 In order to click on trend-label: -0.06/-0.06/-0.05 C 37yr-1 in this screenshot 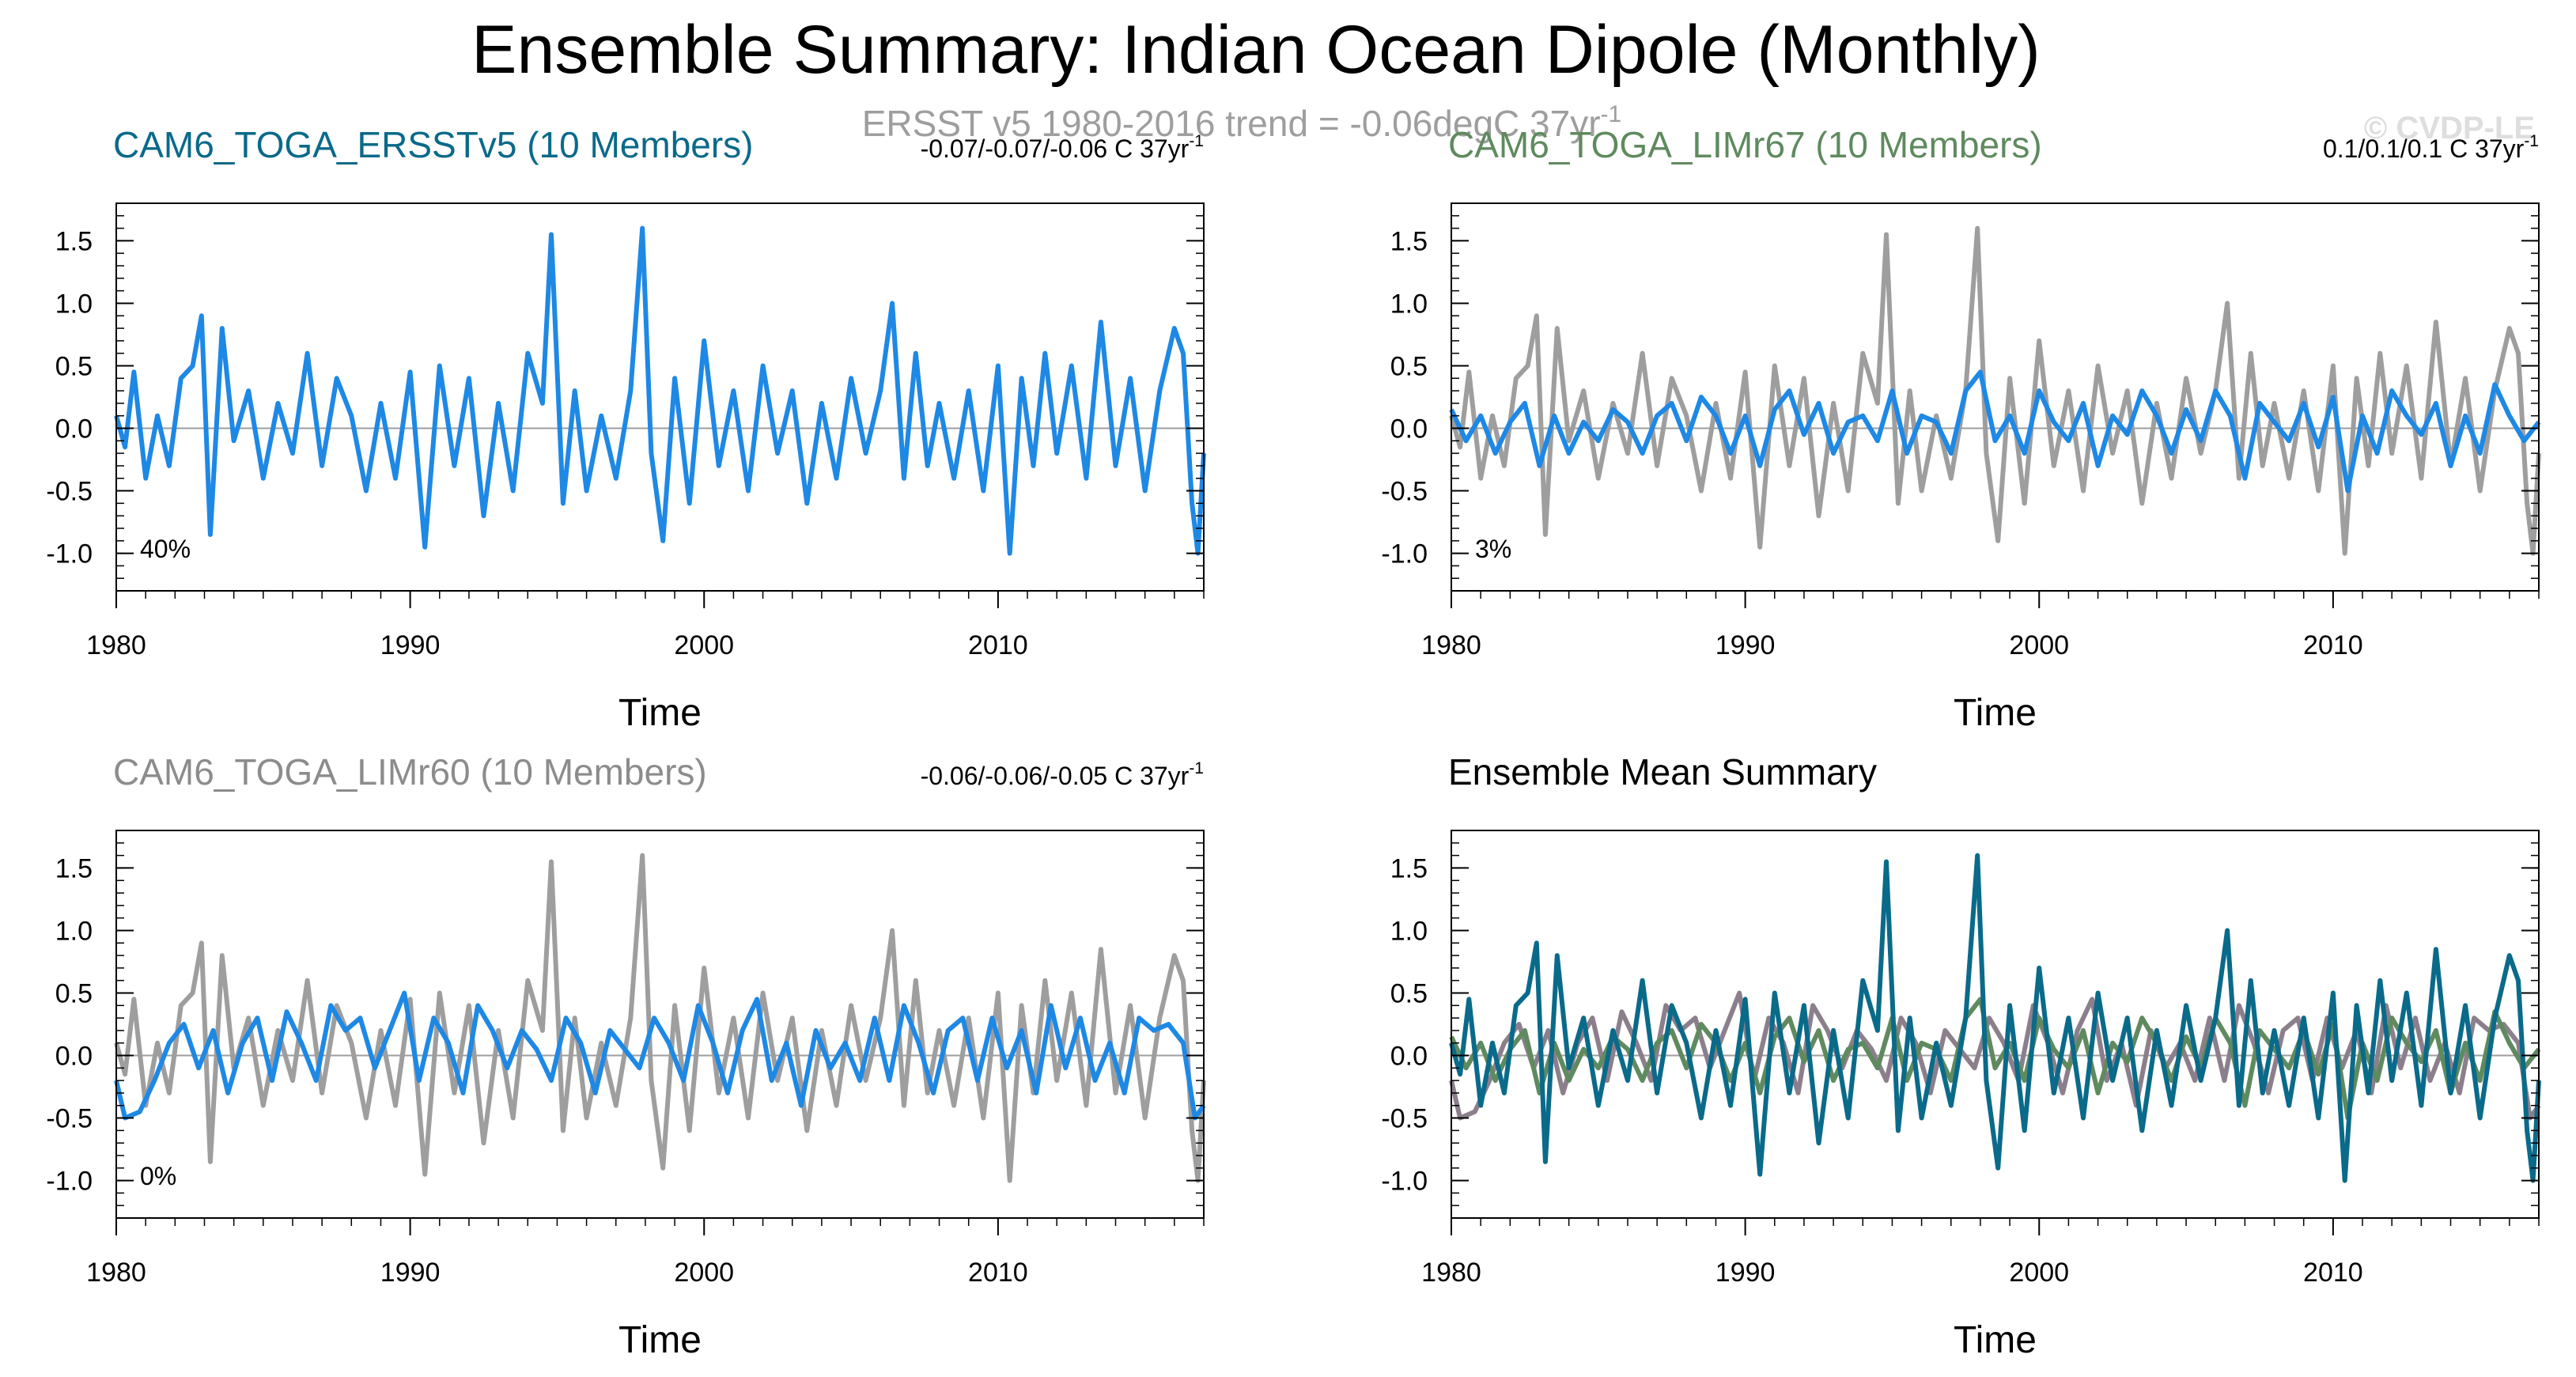, I will do `click(1062, 775)`.